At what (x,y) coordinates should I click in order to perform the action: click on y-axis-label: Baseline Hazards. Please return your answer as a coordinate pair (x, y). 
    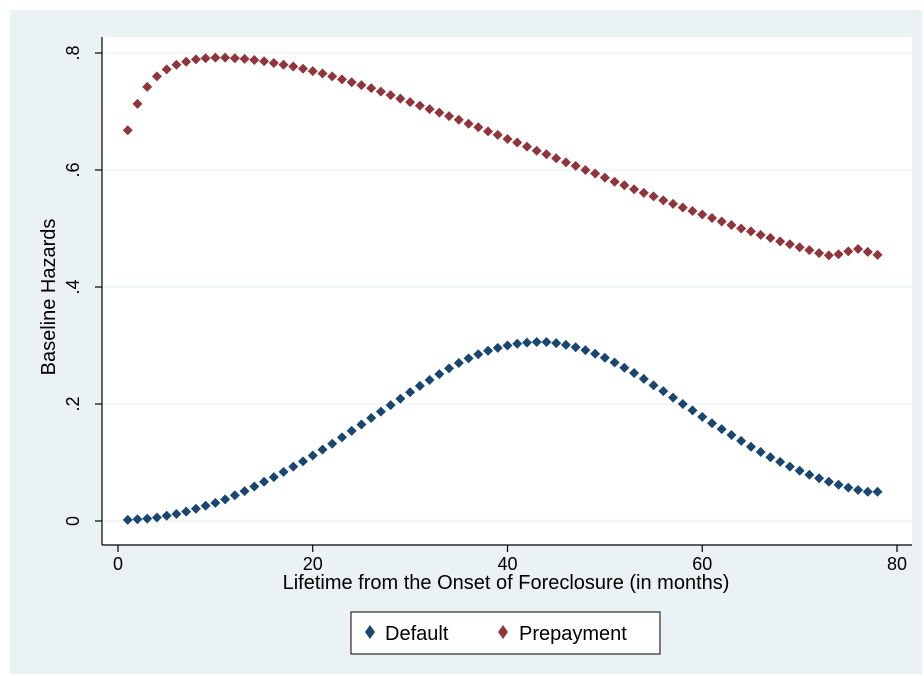
    Looking at the image, I should click on (49, 297).